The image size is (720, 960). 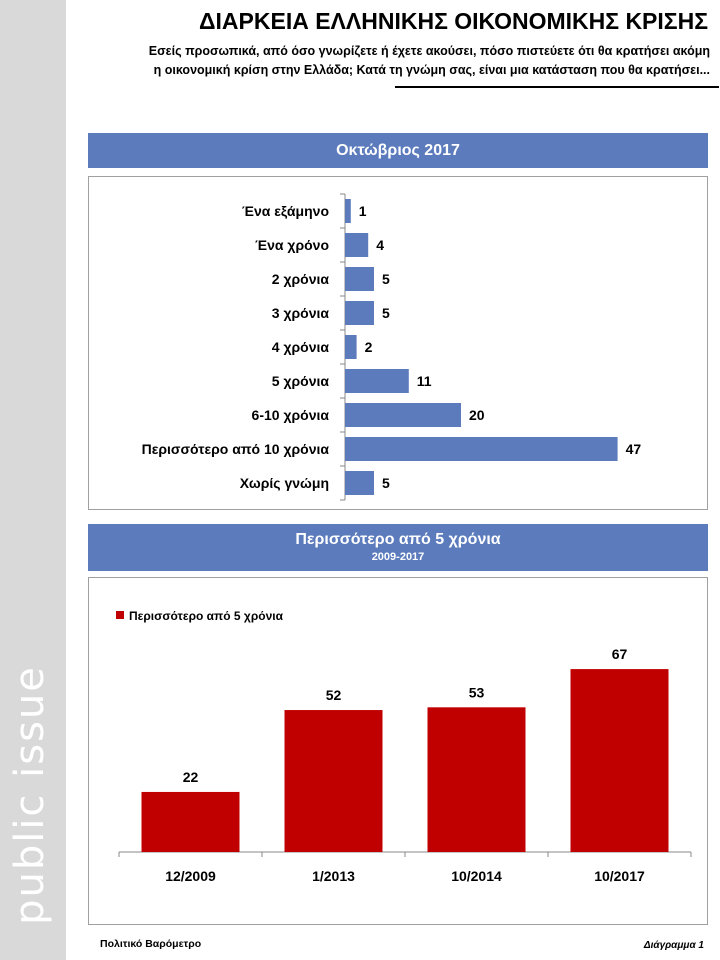 I want to click on page-title: ΔΙΑΡΚΕΙΑ ΕΛΛΗΝΙΚΗΣ ΟΙΚΟΝΟΜΙΚΗΣ ΚΡΙΣΗΣ, so click(x=453, y=21).